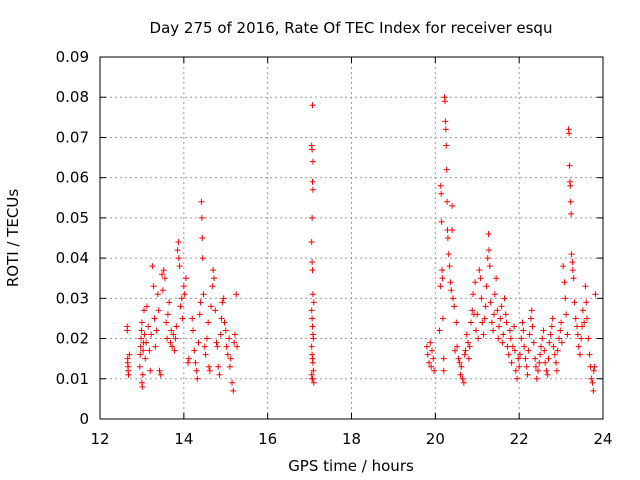 Image resolution: width=640 pixels, height=480 pixels. I want to click on x-tick-label: 22, so click(519, 439).